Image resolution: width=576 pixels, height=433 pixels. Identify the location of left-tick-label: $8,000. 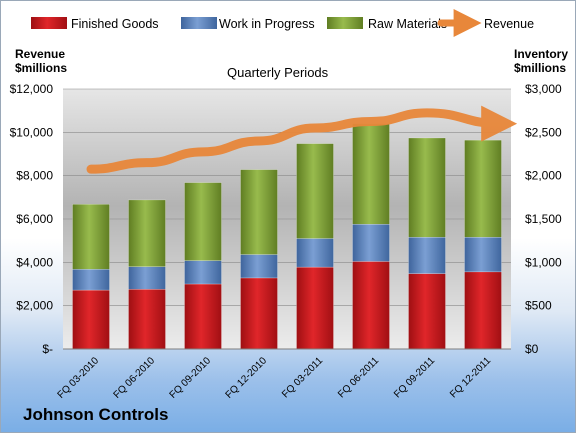
(34, 176).